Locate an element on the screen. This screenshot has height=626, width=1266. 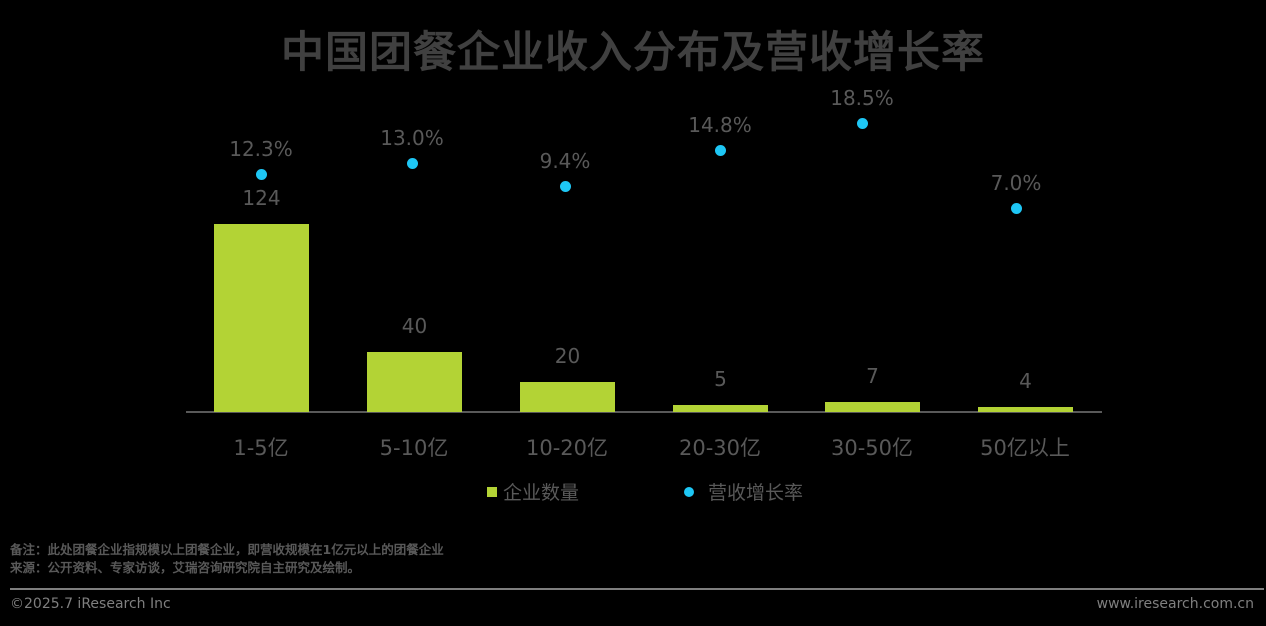
growth-rate-label: 14.8% is located at coordinates (720, 125).